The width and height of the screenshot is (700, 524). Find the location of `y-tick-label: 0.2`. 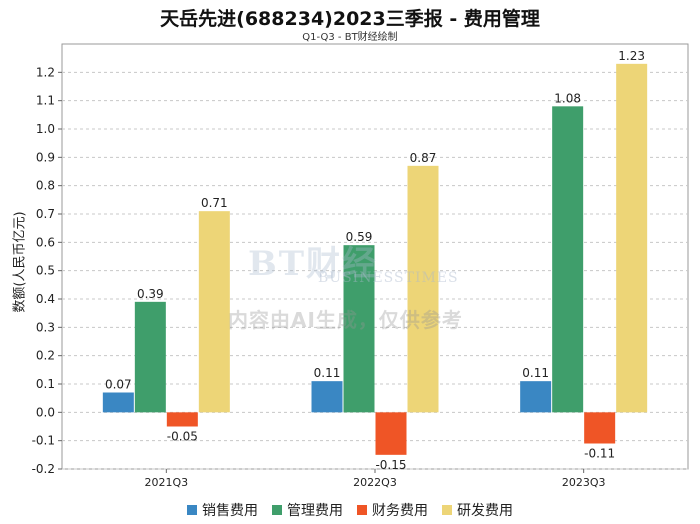

y-tick-label: 0.2 is located at coordinates (45, 356).